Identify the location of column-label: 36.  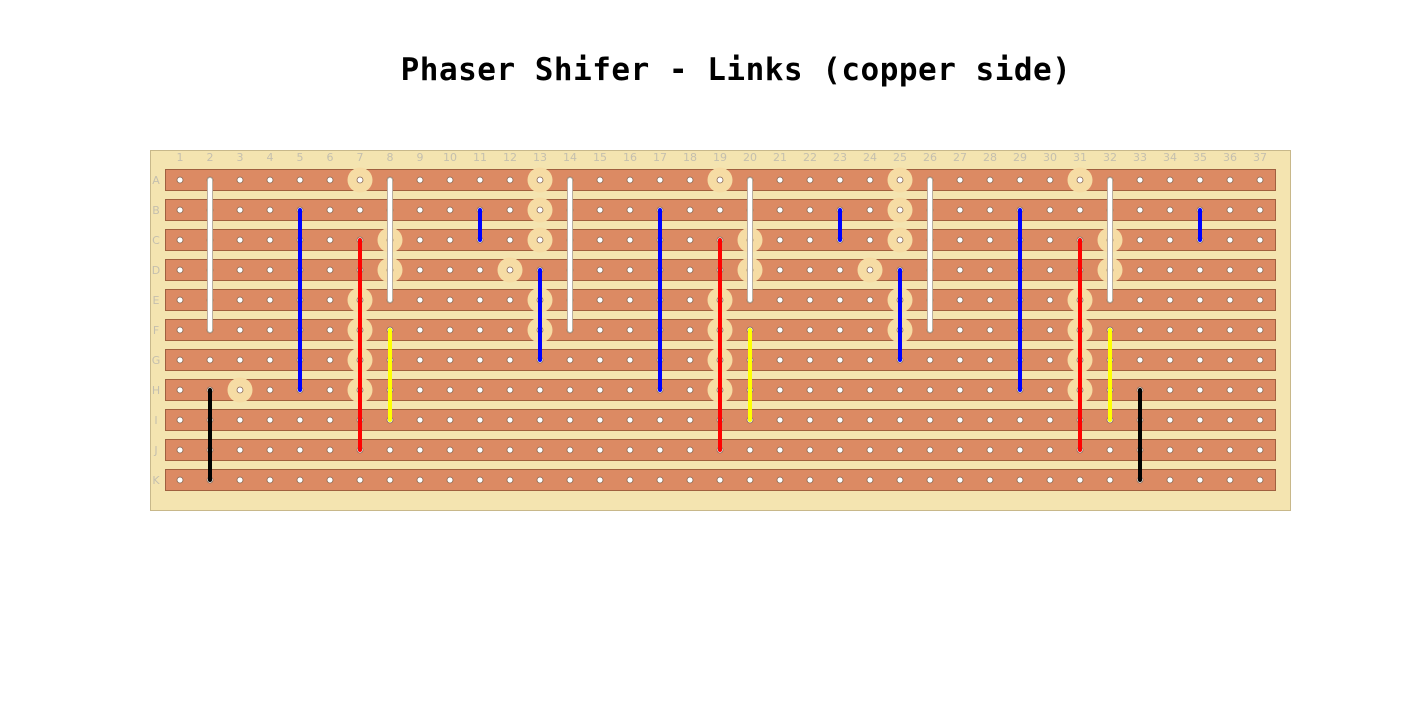
(1230, 157).